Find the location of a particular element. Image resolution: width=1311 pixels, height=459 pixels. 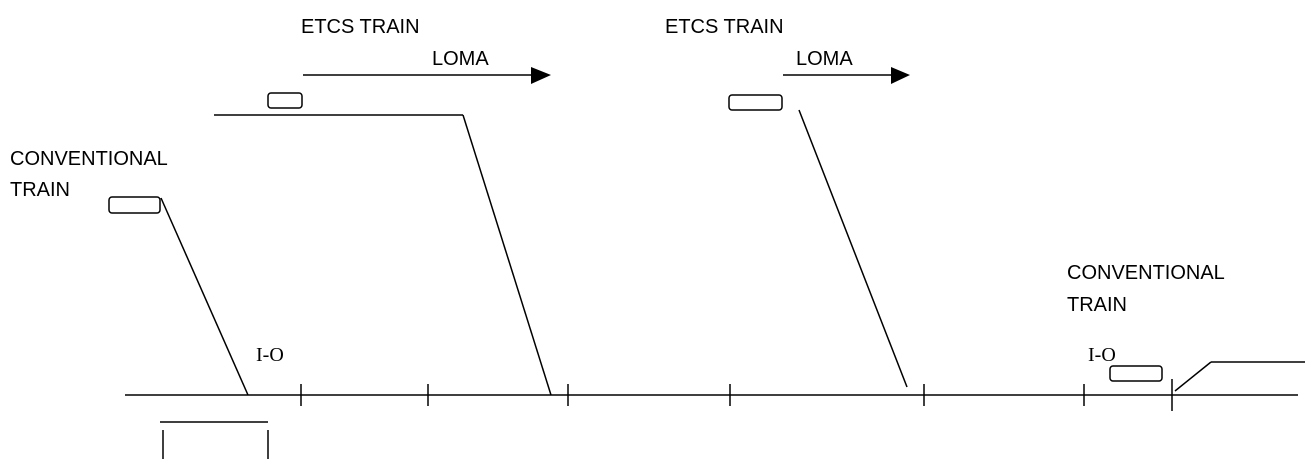

conventional-train-left-label: CONVENTIONAL TRAIN is located at coordinates (91, 174).